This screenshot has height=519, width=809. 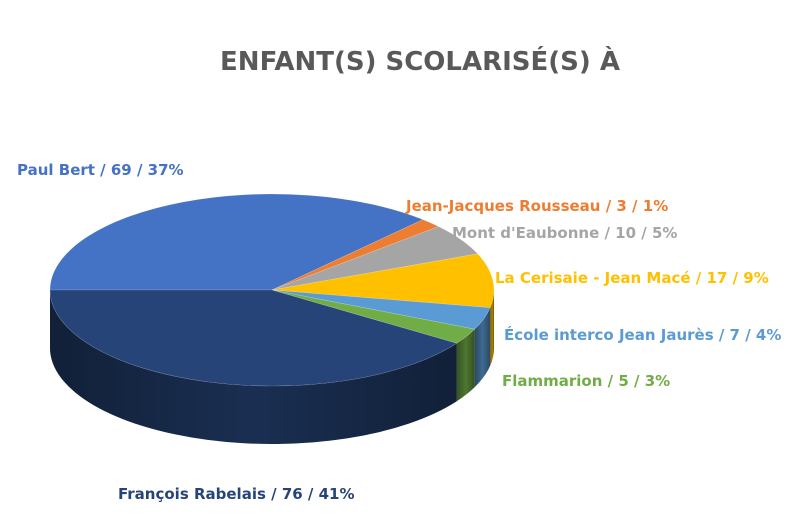 What do you see at coordinates (564, 233) in the screenshot?
I see `data-label-2: Mont d'Eaubonne / 10 / 5%` at bounding box center [564, 233].